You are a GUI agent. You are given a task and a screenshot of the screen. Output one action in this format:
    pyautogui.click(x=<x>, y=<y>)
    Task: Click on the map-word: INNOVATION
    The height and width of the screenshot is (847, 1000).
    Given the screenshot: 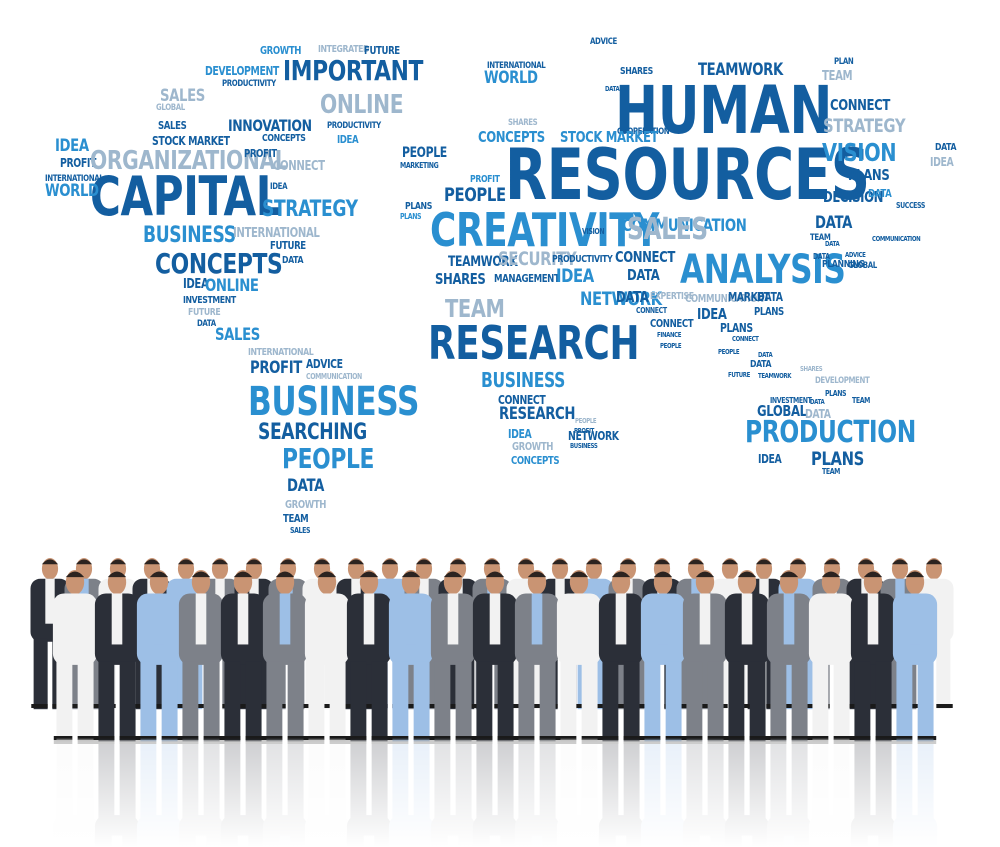 What is the action you would take?
    pyautogui.click(x=270, y=125)
    